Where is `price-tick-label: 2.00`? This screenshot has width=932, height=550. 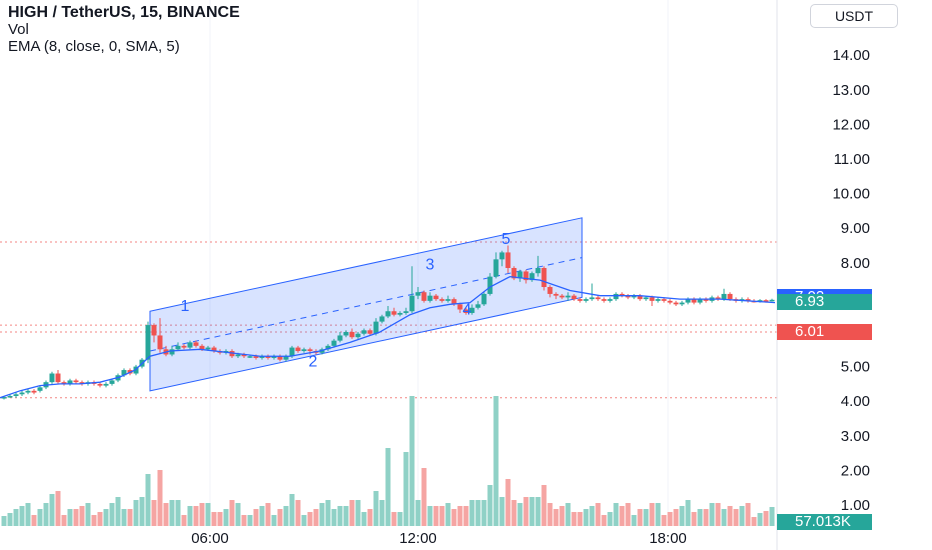
price-tick-label: 2.00 is located at coordinates (855, 470).